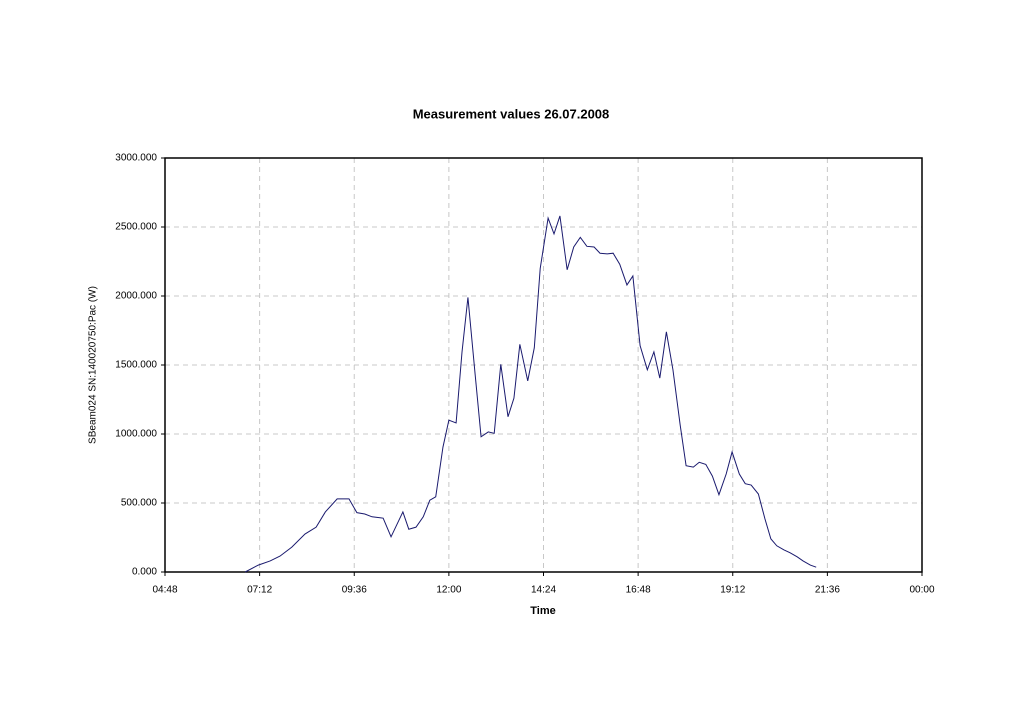 This screenshot has height=724, width=1024. I want to click on x-tick-label: 07:12, so click(259, 590).